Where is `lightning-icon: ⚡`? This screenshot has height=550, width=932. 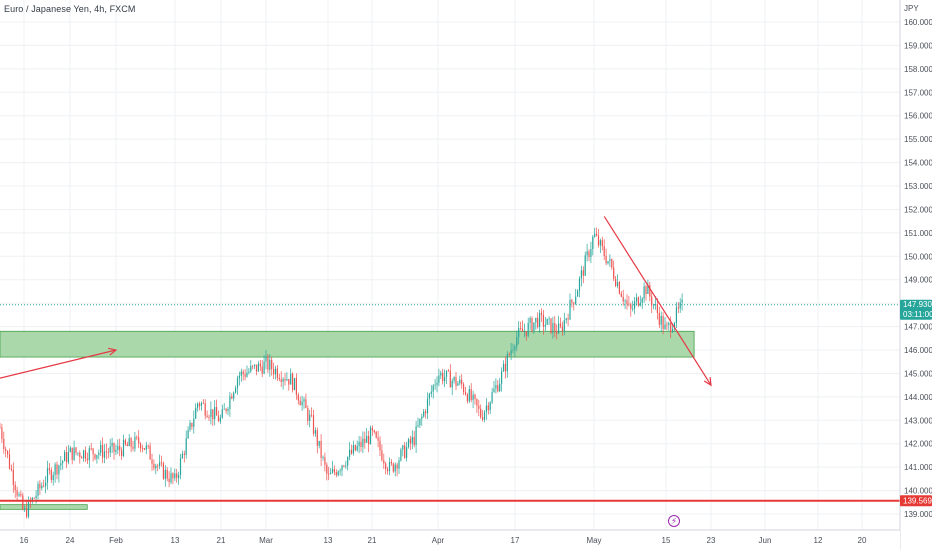
lightning-icon: ⚡ is located at coordinates (674, 521).